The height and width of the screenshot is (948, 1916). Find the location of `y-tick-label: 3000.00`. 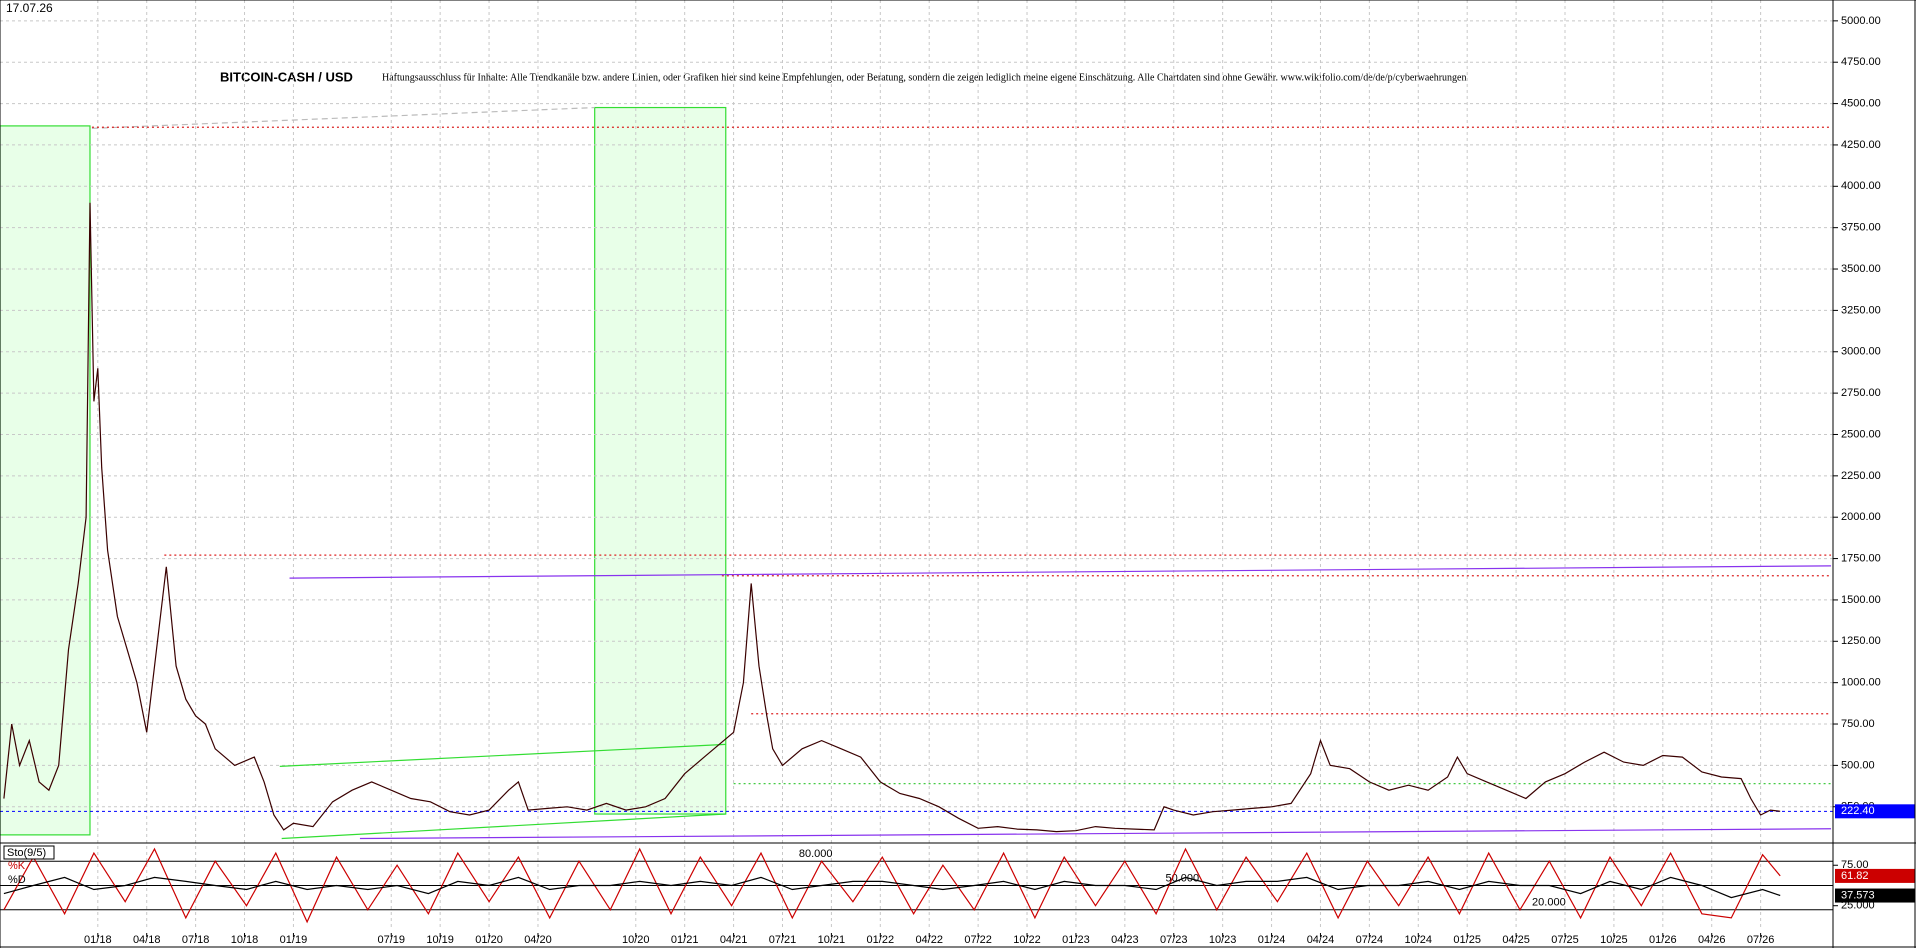

y-tick-label: 3000.00 is located at coordinates (1861, 352).